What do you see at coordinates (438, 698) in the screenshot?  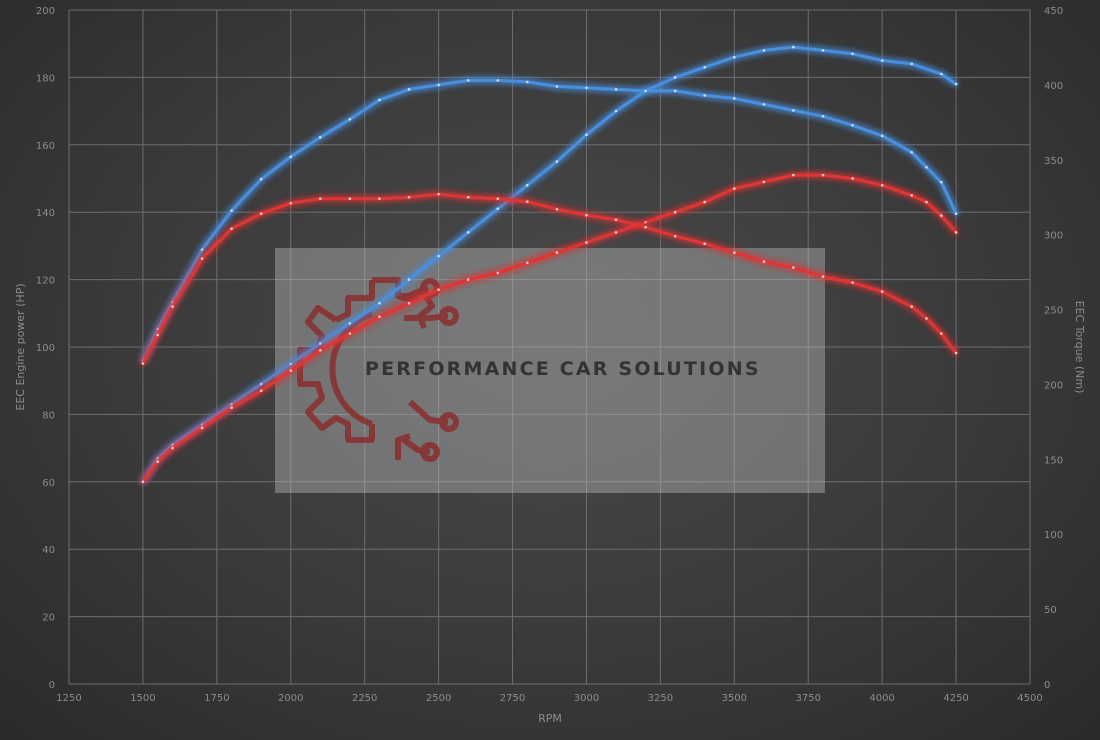 I see `x-tick-label: 2500` at bounding box center [438, 698].